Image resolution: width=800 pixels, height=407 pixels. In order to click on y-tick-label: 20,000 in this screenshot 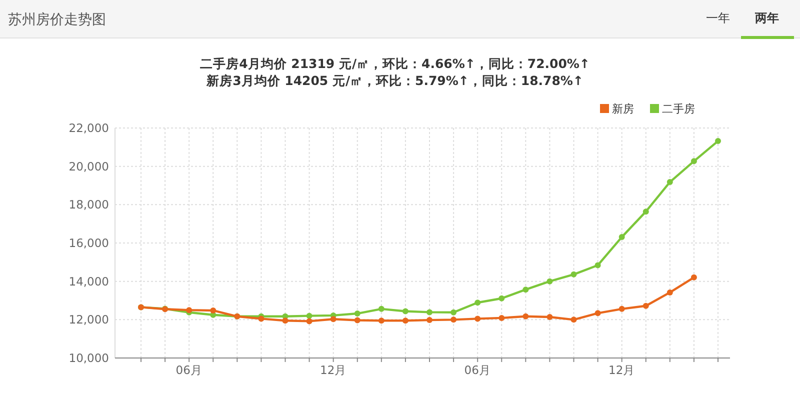, I will do `click(88, 166)`.